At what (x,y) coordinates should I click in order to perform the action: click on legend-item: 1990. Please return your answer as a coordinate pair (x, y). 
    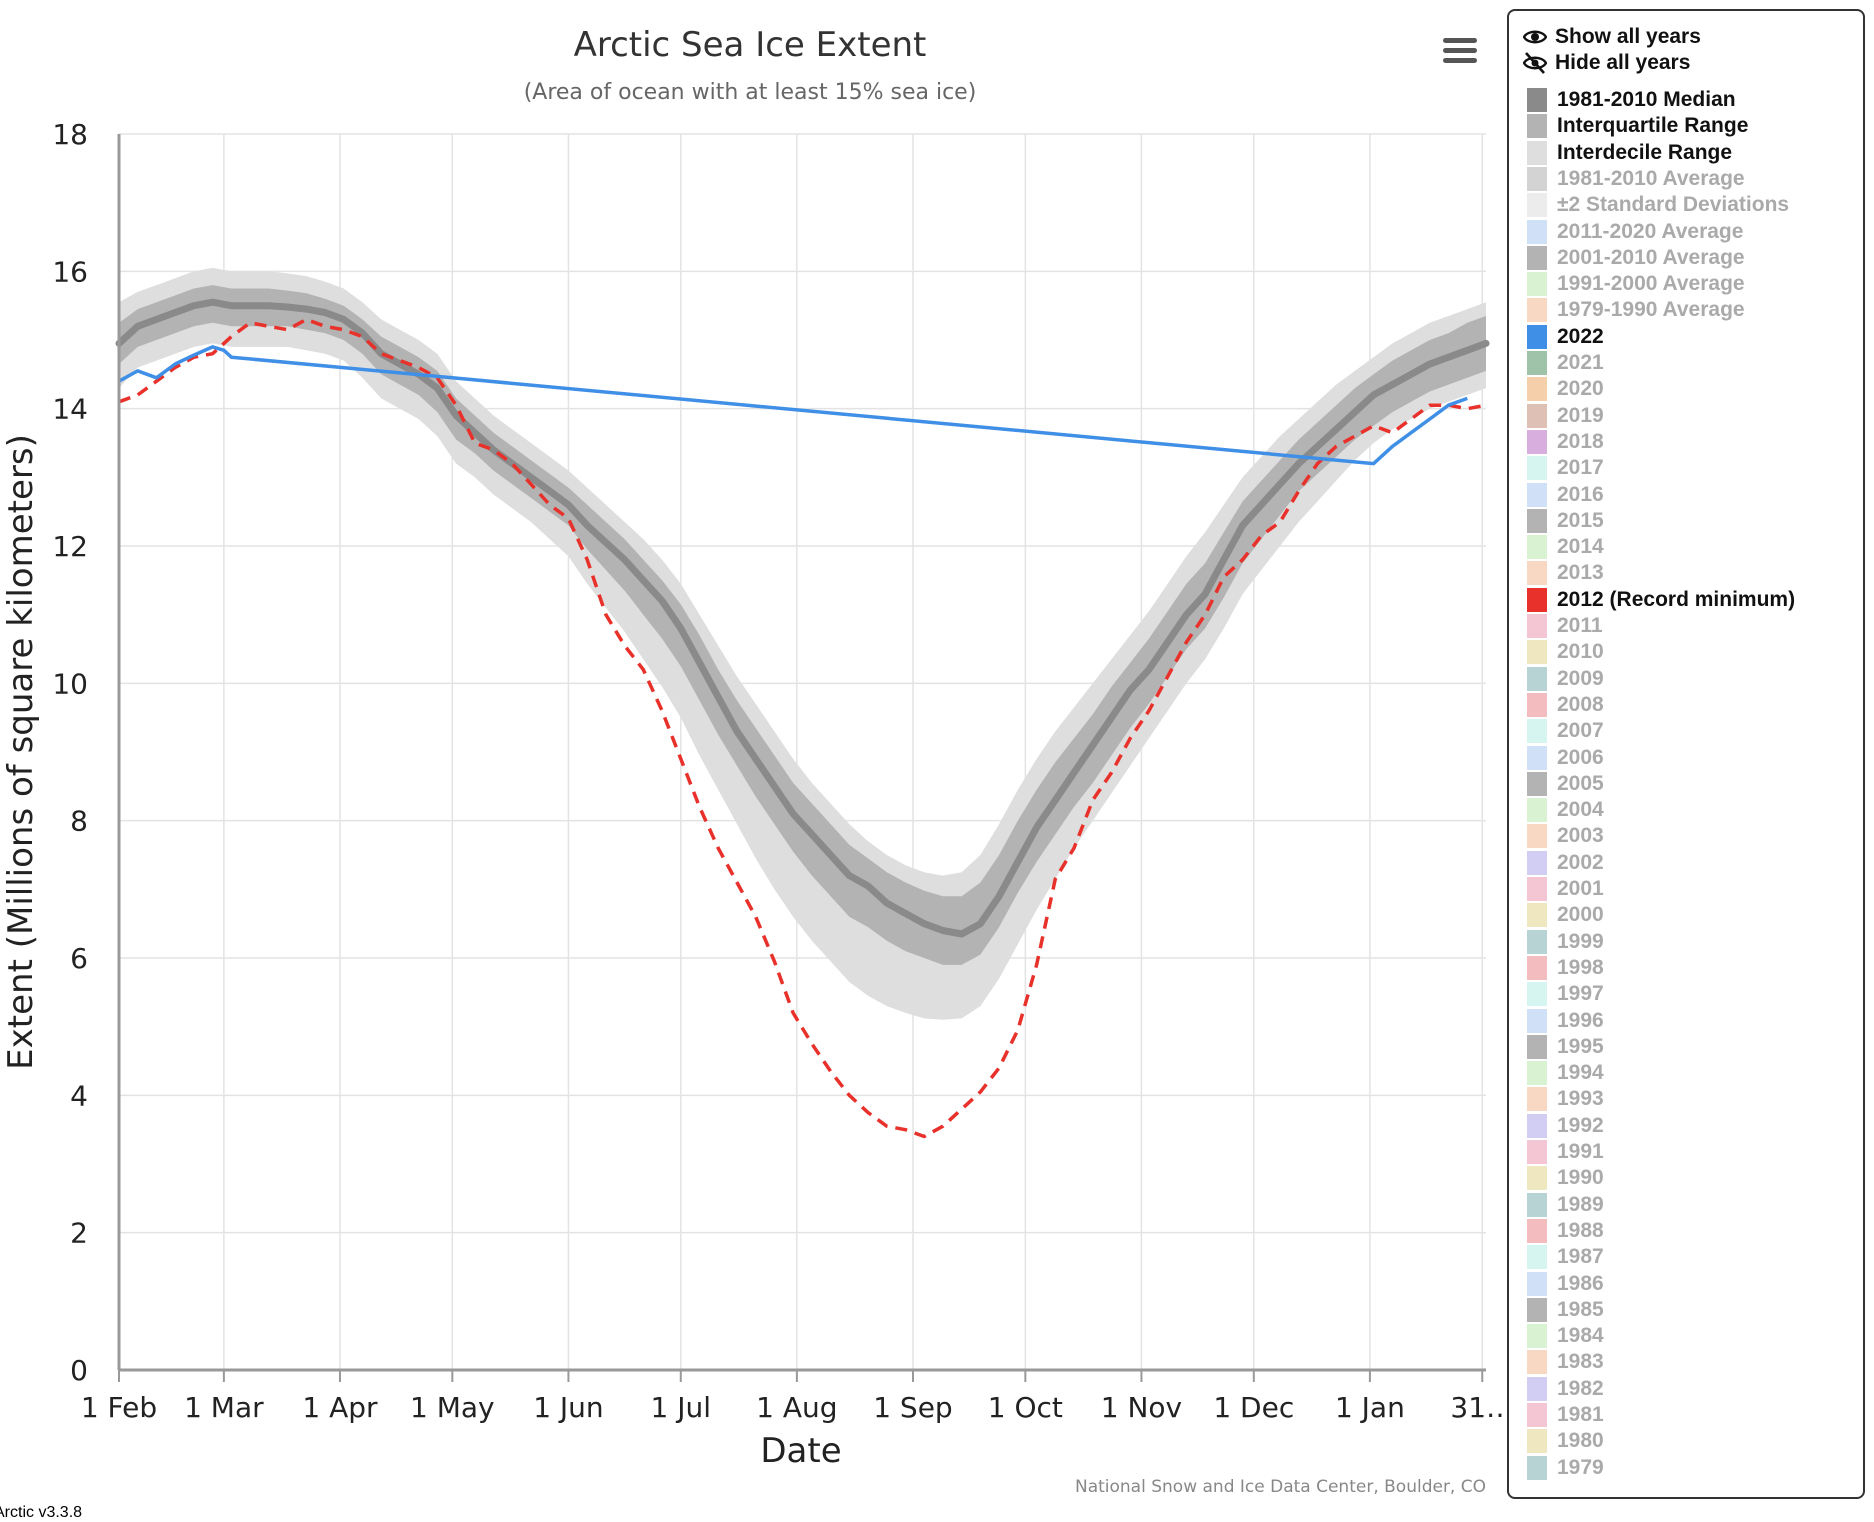
    Looking at the image, I should click on (1556, 1178).